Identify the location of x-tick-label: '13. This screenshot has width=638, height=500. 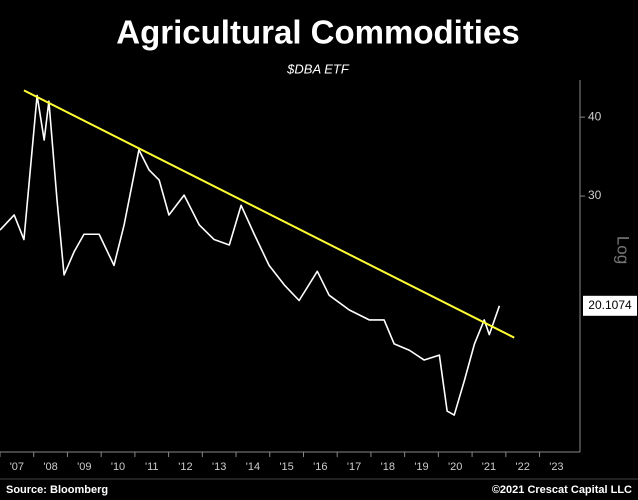
(219, 467).